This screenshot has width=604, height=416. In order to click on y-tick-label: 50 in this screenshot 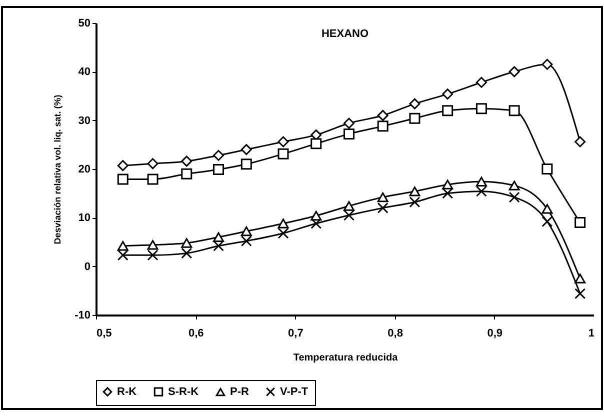, I will do `click(84, 24)`.